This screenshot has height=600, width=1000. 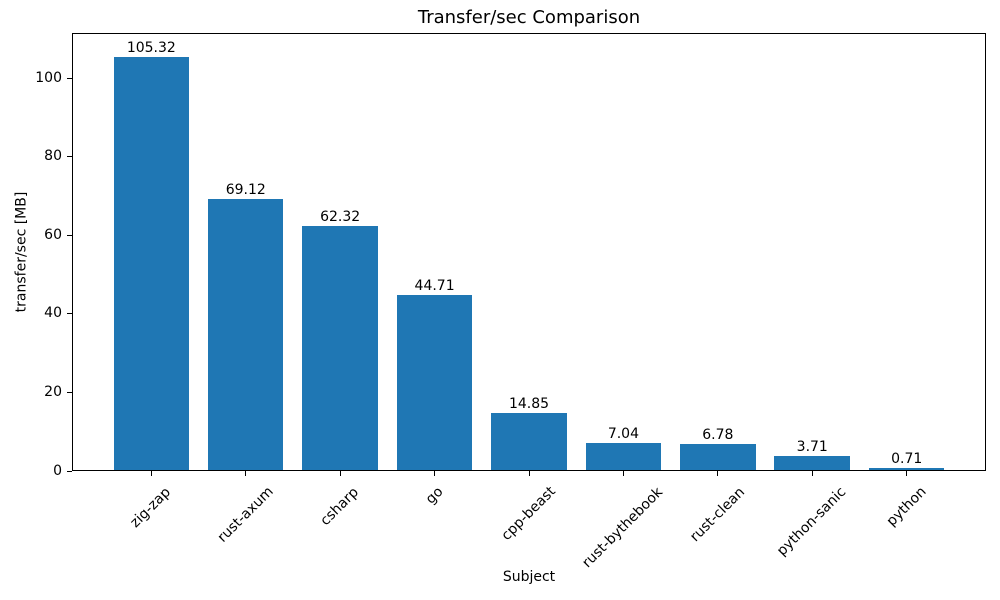 What do you see at coordinates (48, 77) in the screenshot?
I see `y-tick-label: 100` at bounding box center [48, 77].